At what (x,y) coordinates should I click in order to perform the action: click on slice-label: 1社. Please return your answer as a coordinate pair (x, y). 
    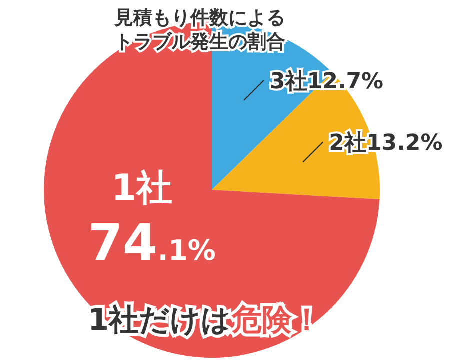
    Looking at the image, I should click on (142, 188).